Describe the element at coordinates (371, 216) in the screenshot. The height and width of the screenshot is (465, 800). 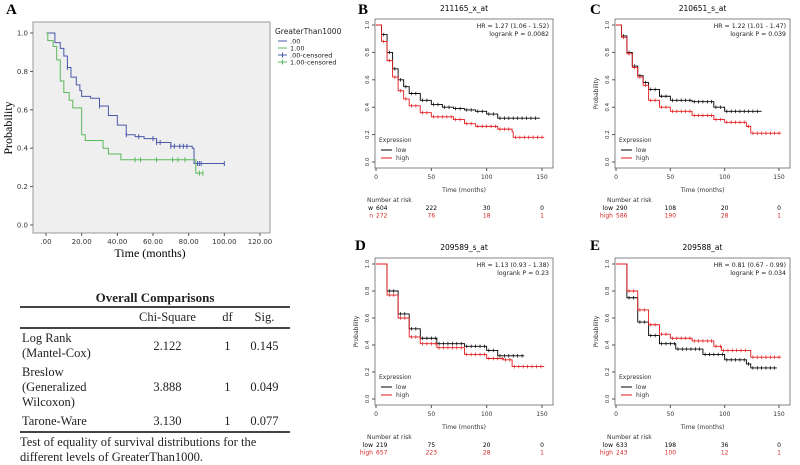
I see `risk-row-label: n` at that location.